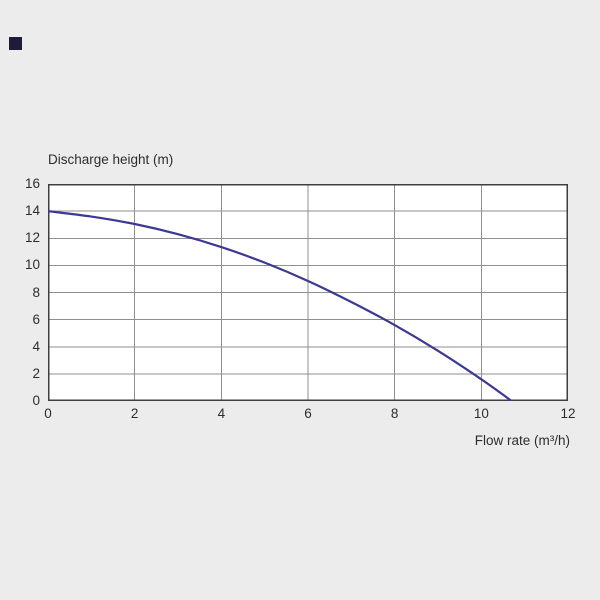 The width and height of the screenshot is (600, 600). I want to click on y-axis-tick-labels: 0 2 4 6 8 10 12 14 16, so click(20, 300).